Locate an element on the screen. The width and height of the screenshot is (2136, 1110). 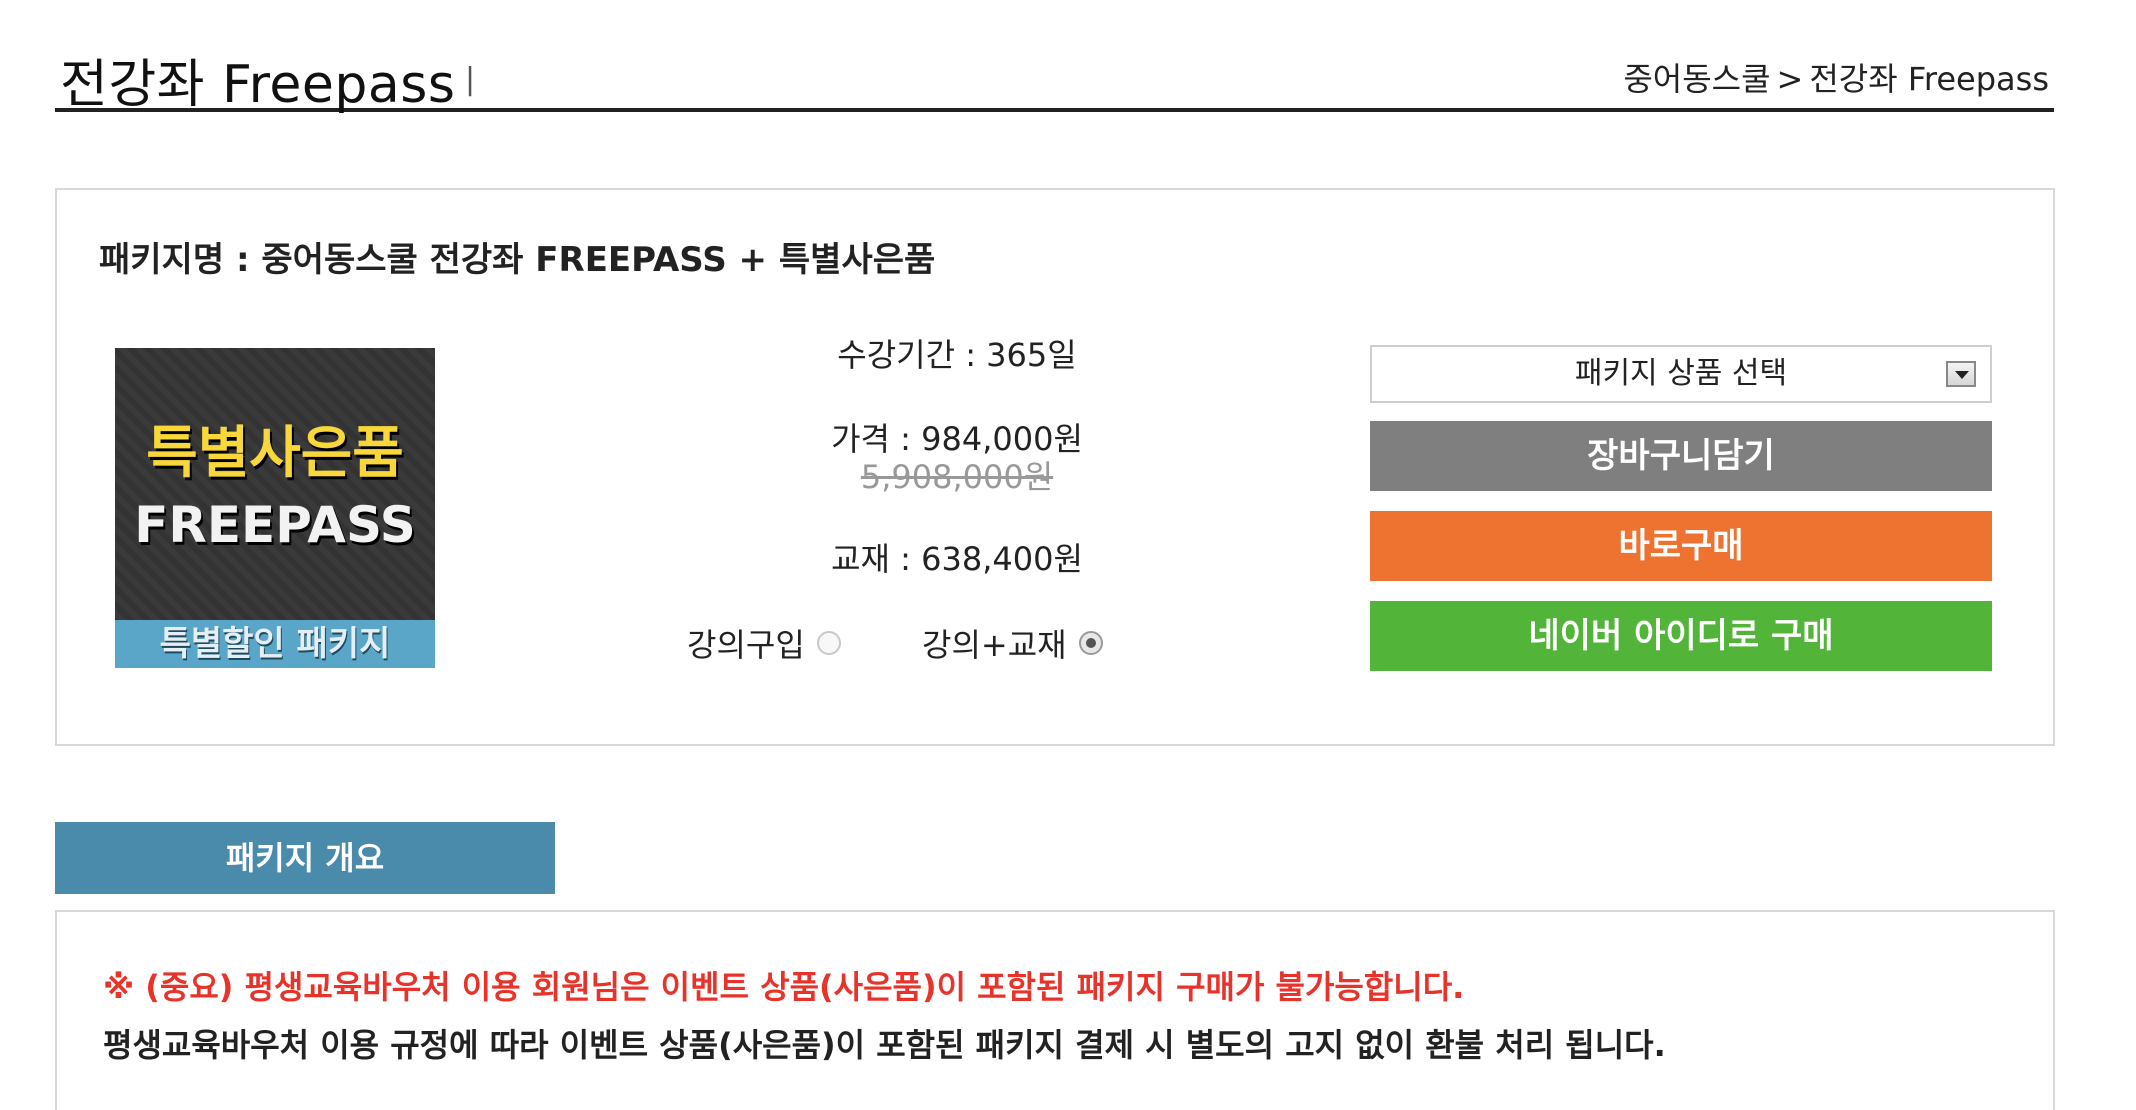
price: 가격 : 984,000원 is located at coordinates (957, 439).